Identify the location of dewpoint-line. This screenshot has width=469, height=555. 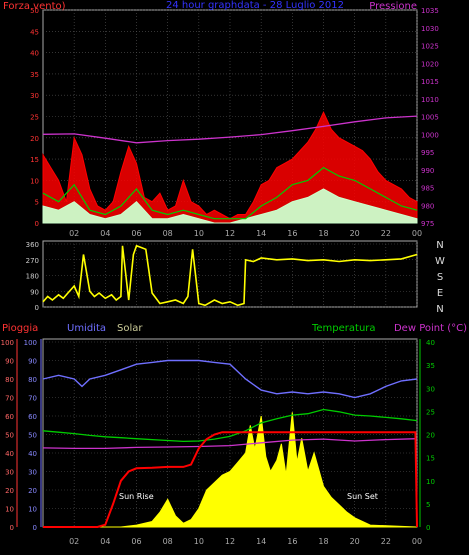
(230, 444).